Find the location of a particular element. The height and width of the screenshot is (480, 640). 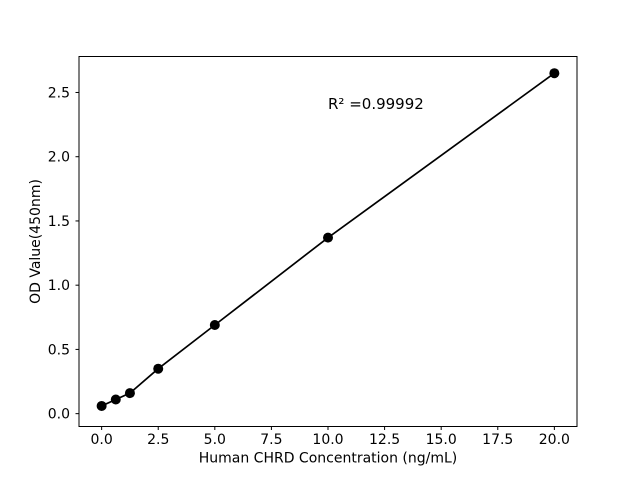

y-tick-label: 2.5 is located at coordinates (59, 93).